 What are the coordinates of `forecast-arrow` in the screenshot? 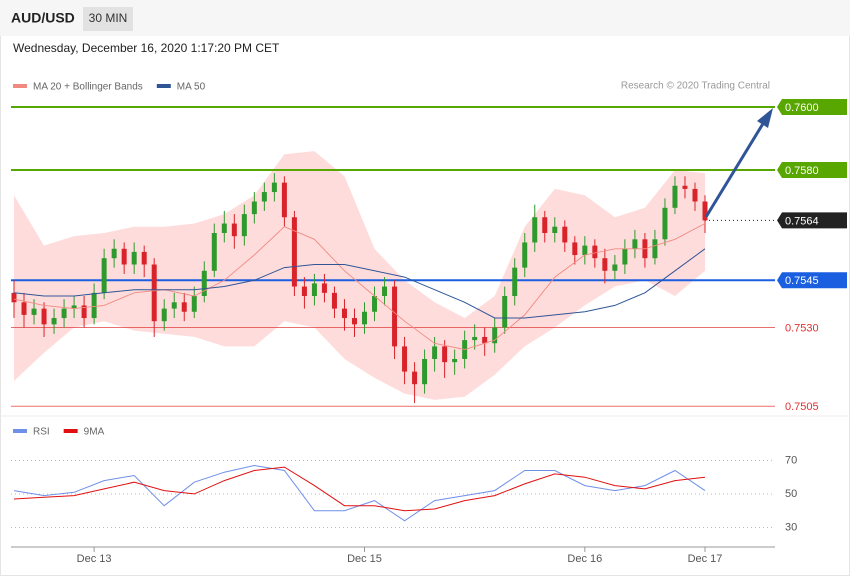 It's located at (735, 169).